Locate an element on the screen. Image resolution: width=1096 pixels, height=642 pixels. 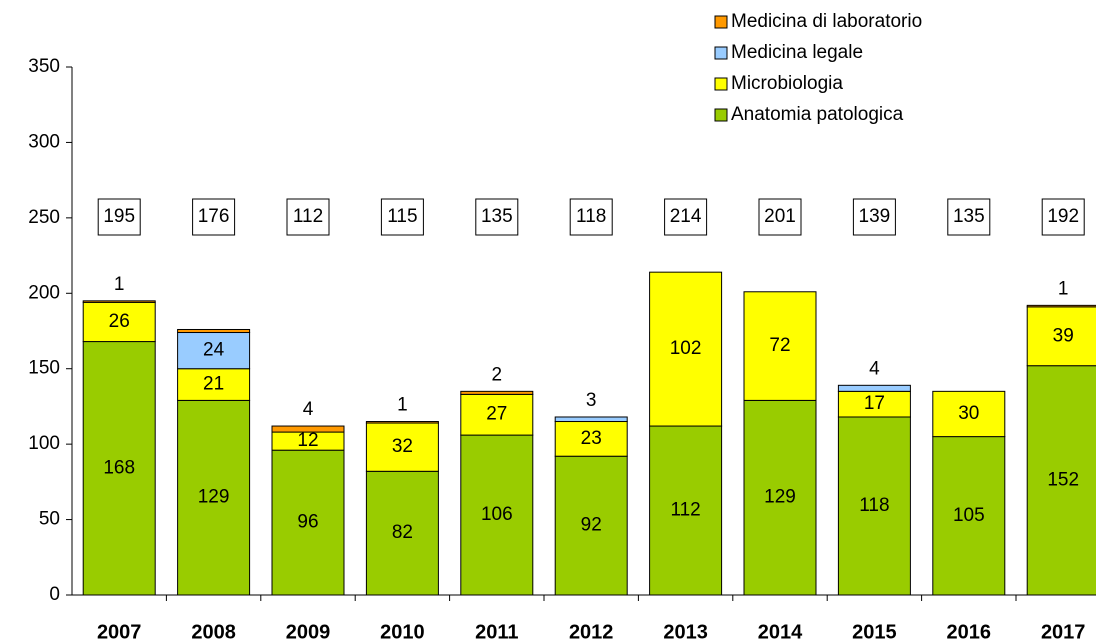
data-label: 106 is located at coordinates (497, 514).